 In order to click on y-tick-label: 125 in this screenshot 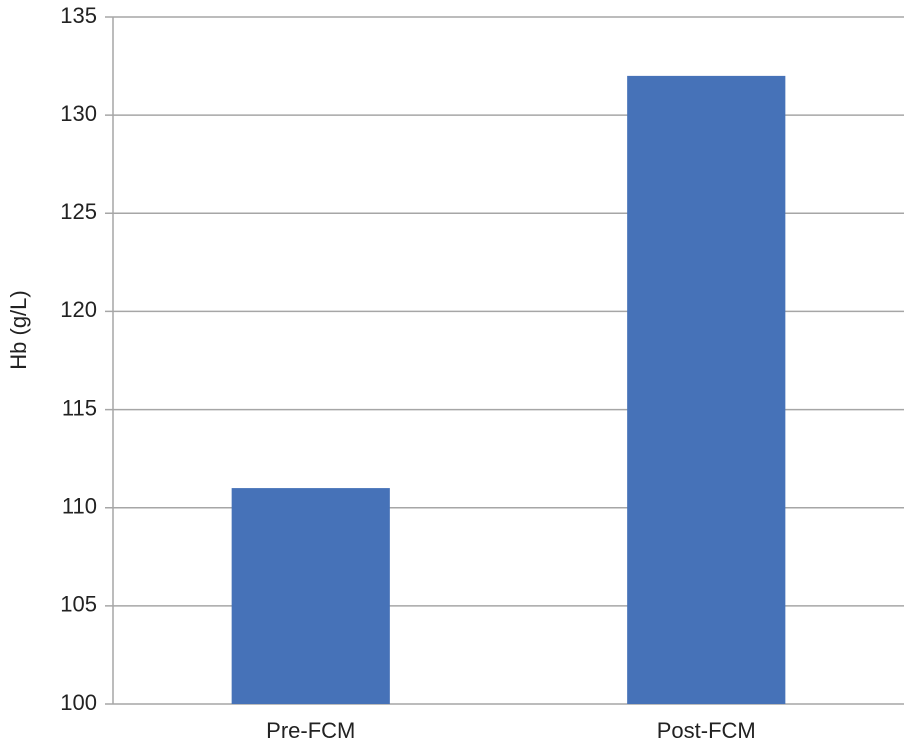, I will do `click(78, 211)`.